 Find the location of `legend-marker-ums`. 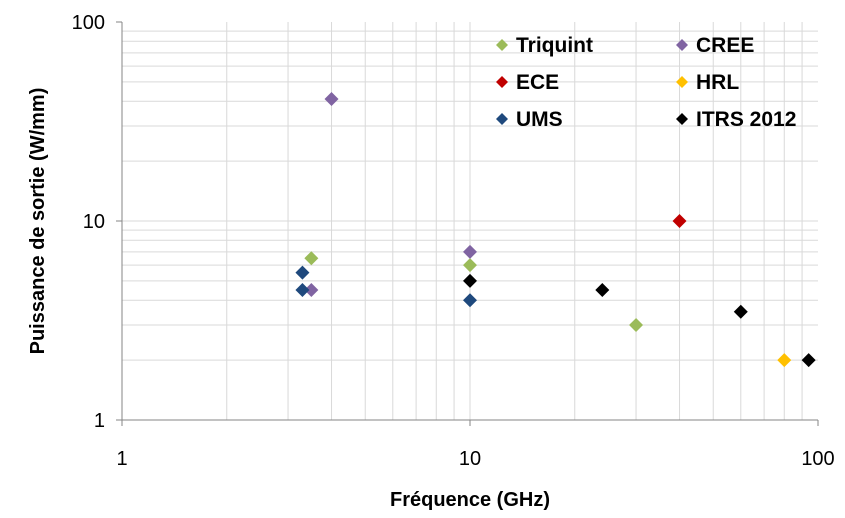

legend-marker-ums is located at coordinates (502, 119).